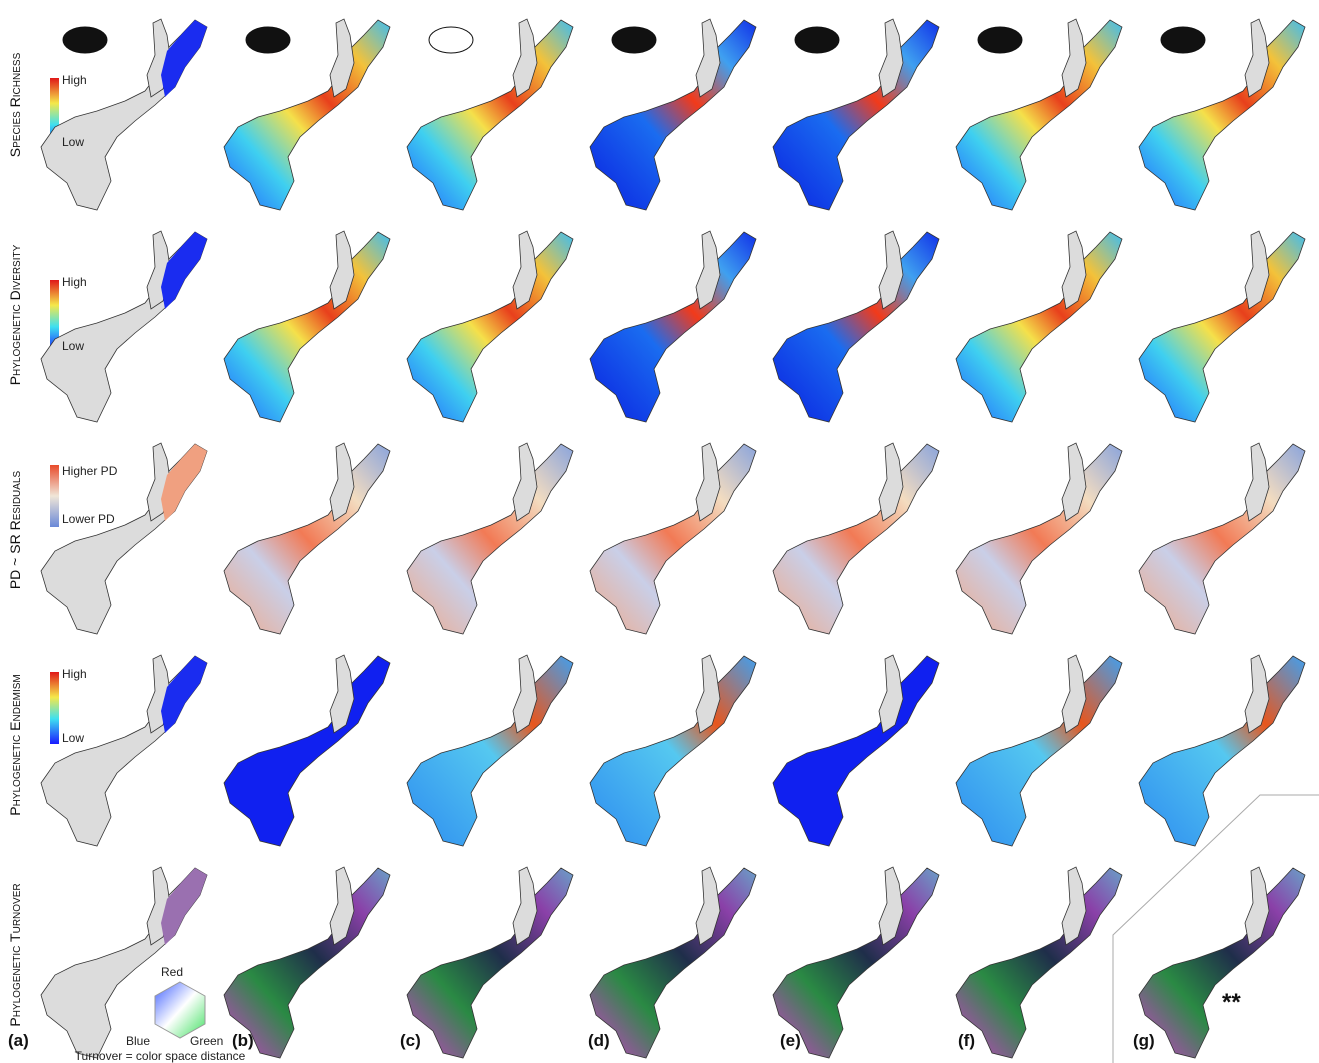 This screenshot has height=1063, width=1319. Describe the element at coordinates (1231, 1002) in the screenshot. I see `annotation: **` at that location.